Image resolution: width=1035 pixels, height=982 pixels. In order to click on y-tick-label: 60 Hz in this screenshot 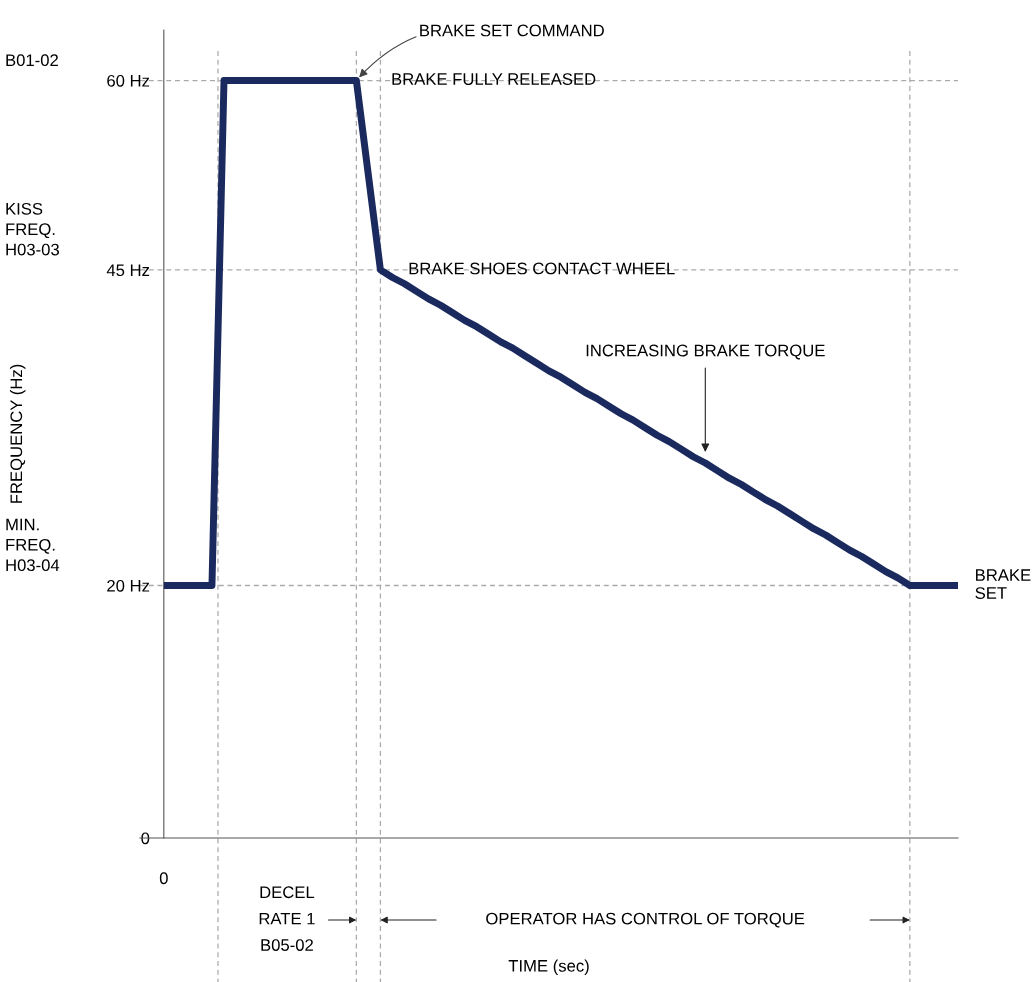, I will do `click(128, 80)`.